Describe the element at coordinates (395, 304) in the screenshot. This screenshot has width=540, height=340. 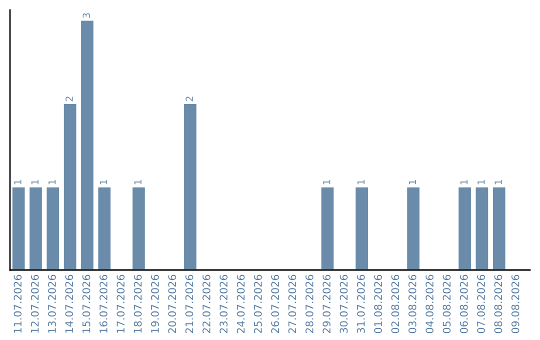
I see `x-tick-label: 02.08.2026` at that location.